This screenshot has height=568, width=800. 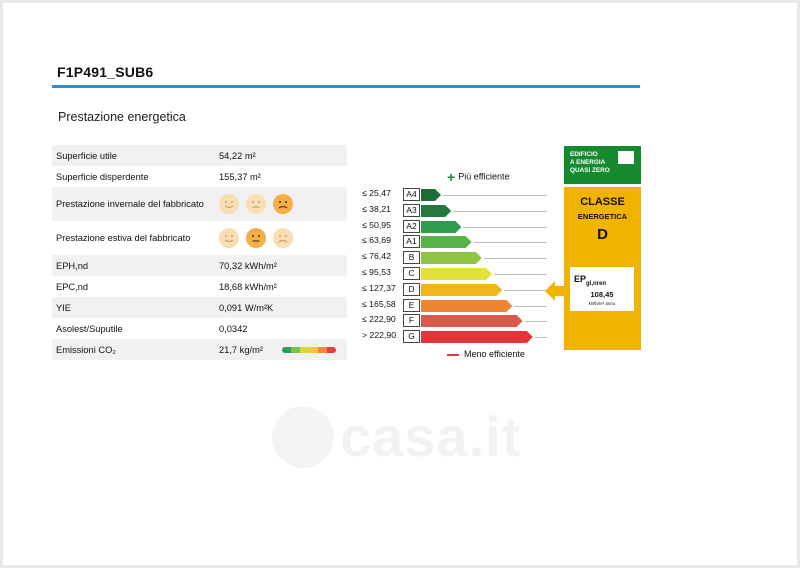 I want to click on title-divider, so click(x=346, y=86).